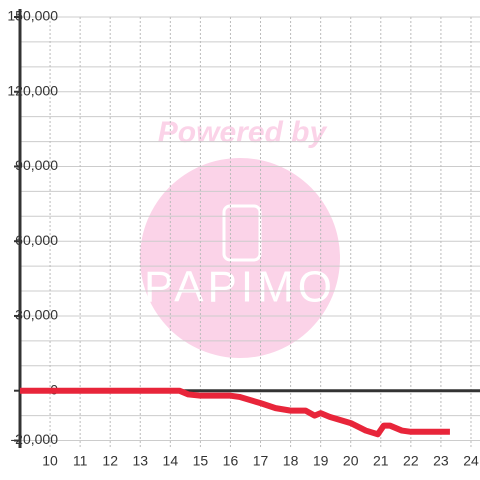 This screenshot has width=480, height=480. What do you see at coordinates (351, 461) in the screenshot?
I see `x-tick-label: 20` at bounding box center [351, 461].